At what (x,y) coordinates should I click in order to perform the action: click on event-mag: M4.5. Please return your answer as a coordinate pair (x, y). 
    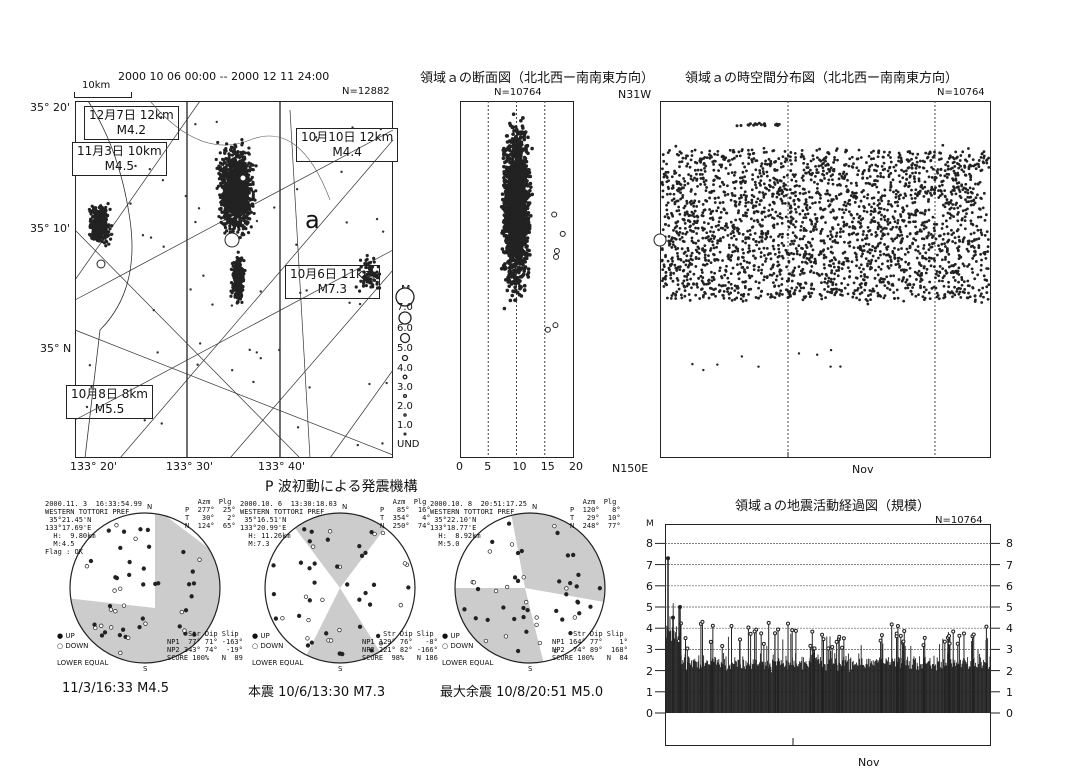
    Looking at the image, I should click on (119, 166).